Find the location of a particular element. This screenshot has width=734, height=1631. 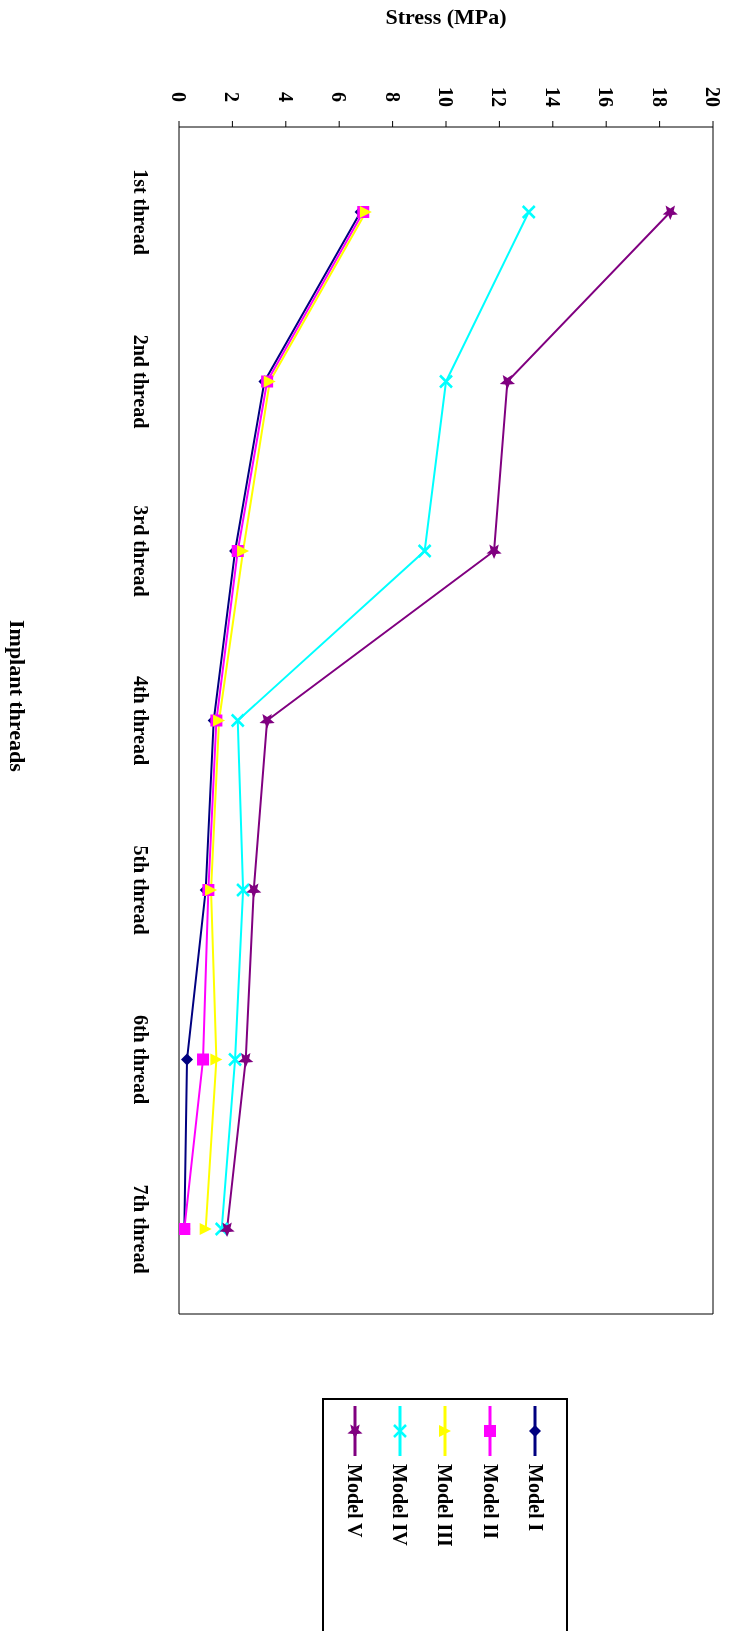

x-tick-label: 4 is located at coordinates (285, 97).